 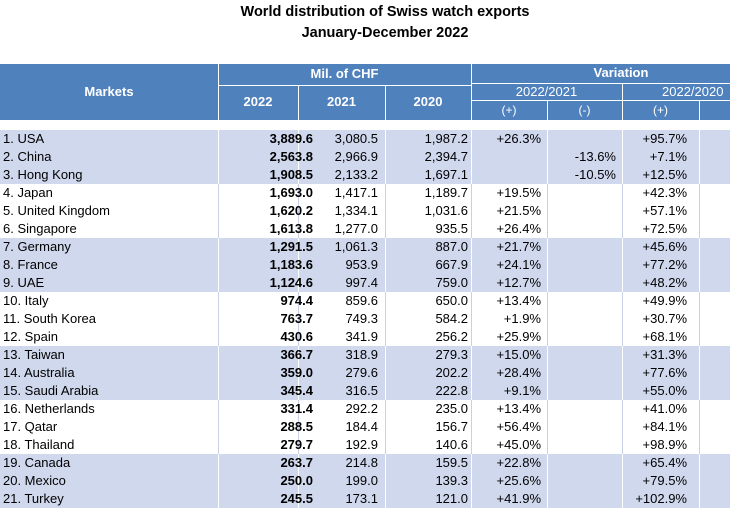 I want to click on market-cell: 10. Italy, so click(x=26, y=300).